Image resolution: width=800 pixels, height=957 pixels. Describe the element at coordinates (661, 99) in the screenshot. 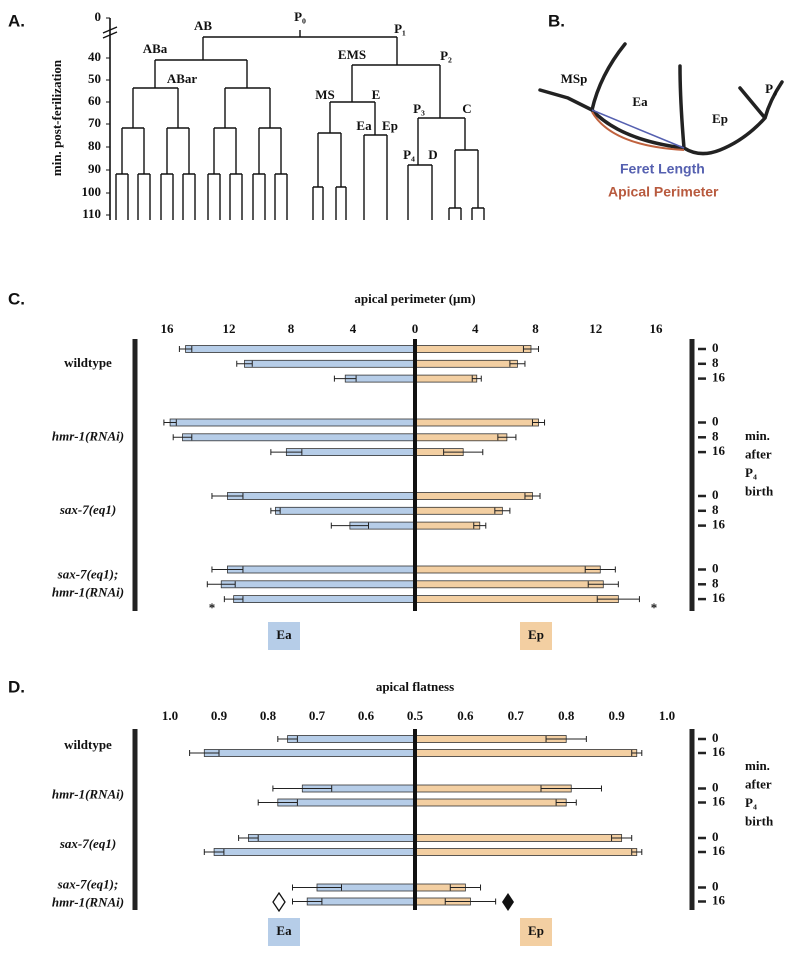

I see `cell-outline` at that location.